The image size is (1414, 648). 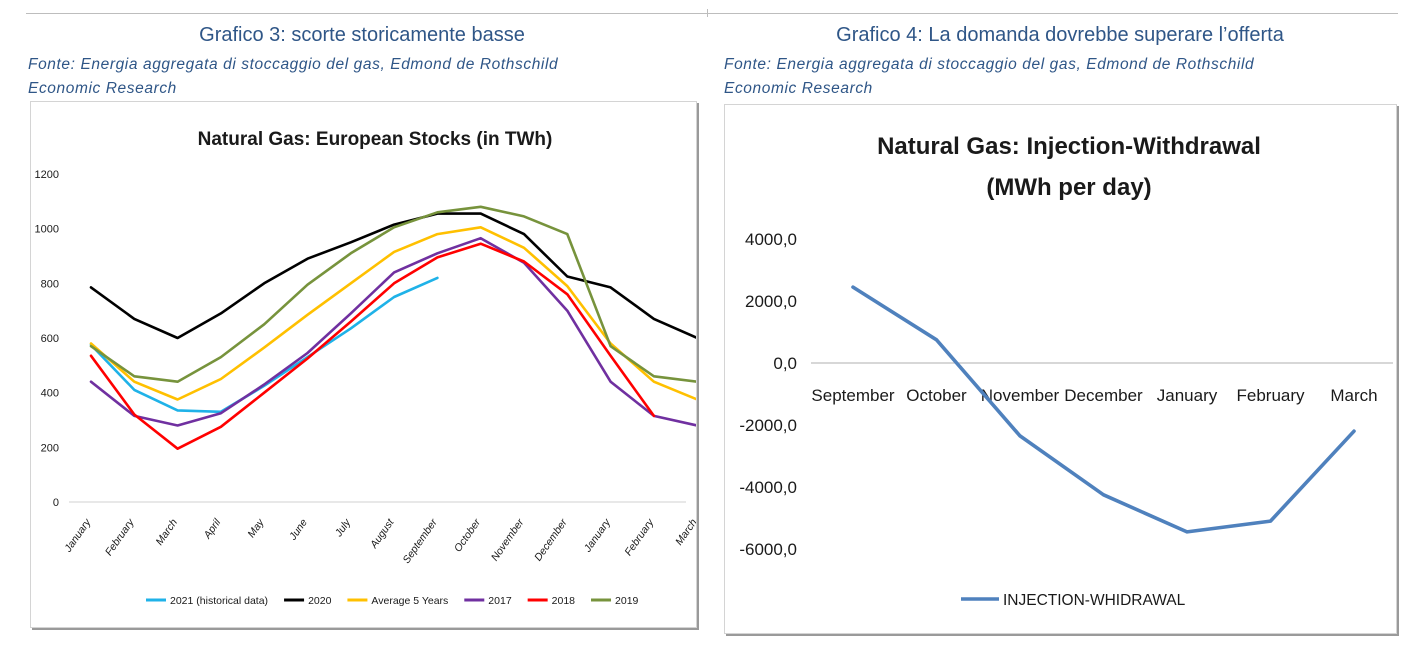 What do you see at coordinates (392, 276) in the screenshot?
I see `series-line-2020` at bounding box center [392, 276].